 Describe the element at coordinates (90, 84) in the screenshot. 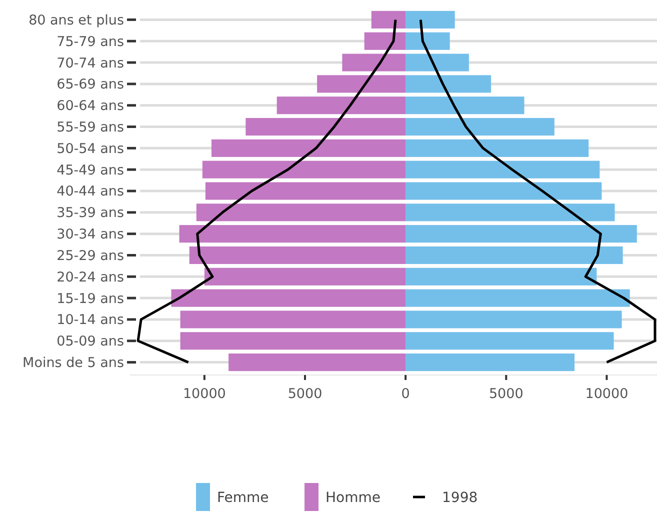

I see `y-tick-label: 65-69 ans` at that location.